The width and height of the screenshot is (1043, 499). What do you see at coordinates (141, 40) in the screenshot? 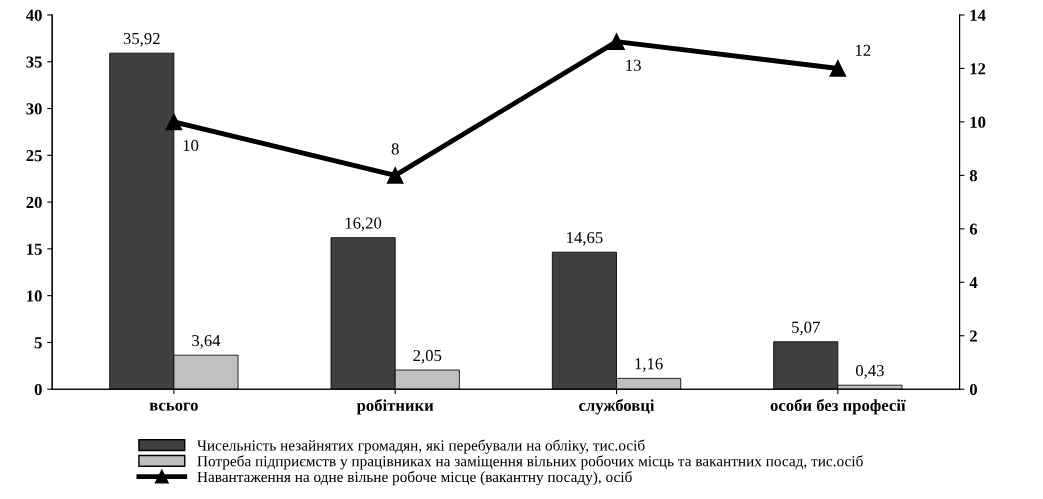
I see `data-label: 35,92` at bounding box center [141, 40].